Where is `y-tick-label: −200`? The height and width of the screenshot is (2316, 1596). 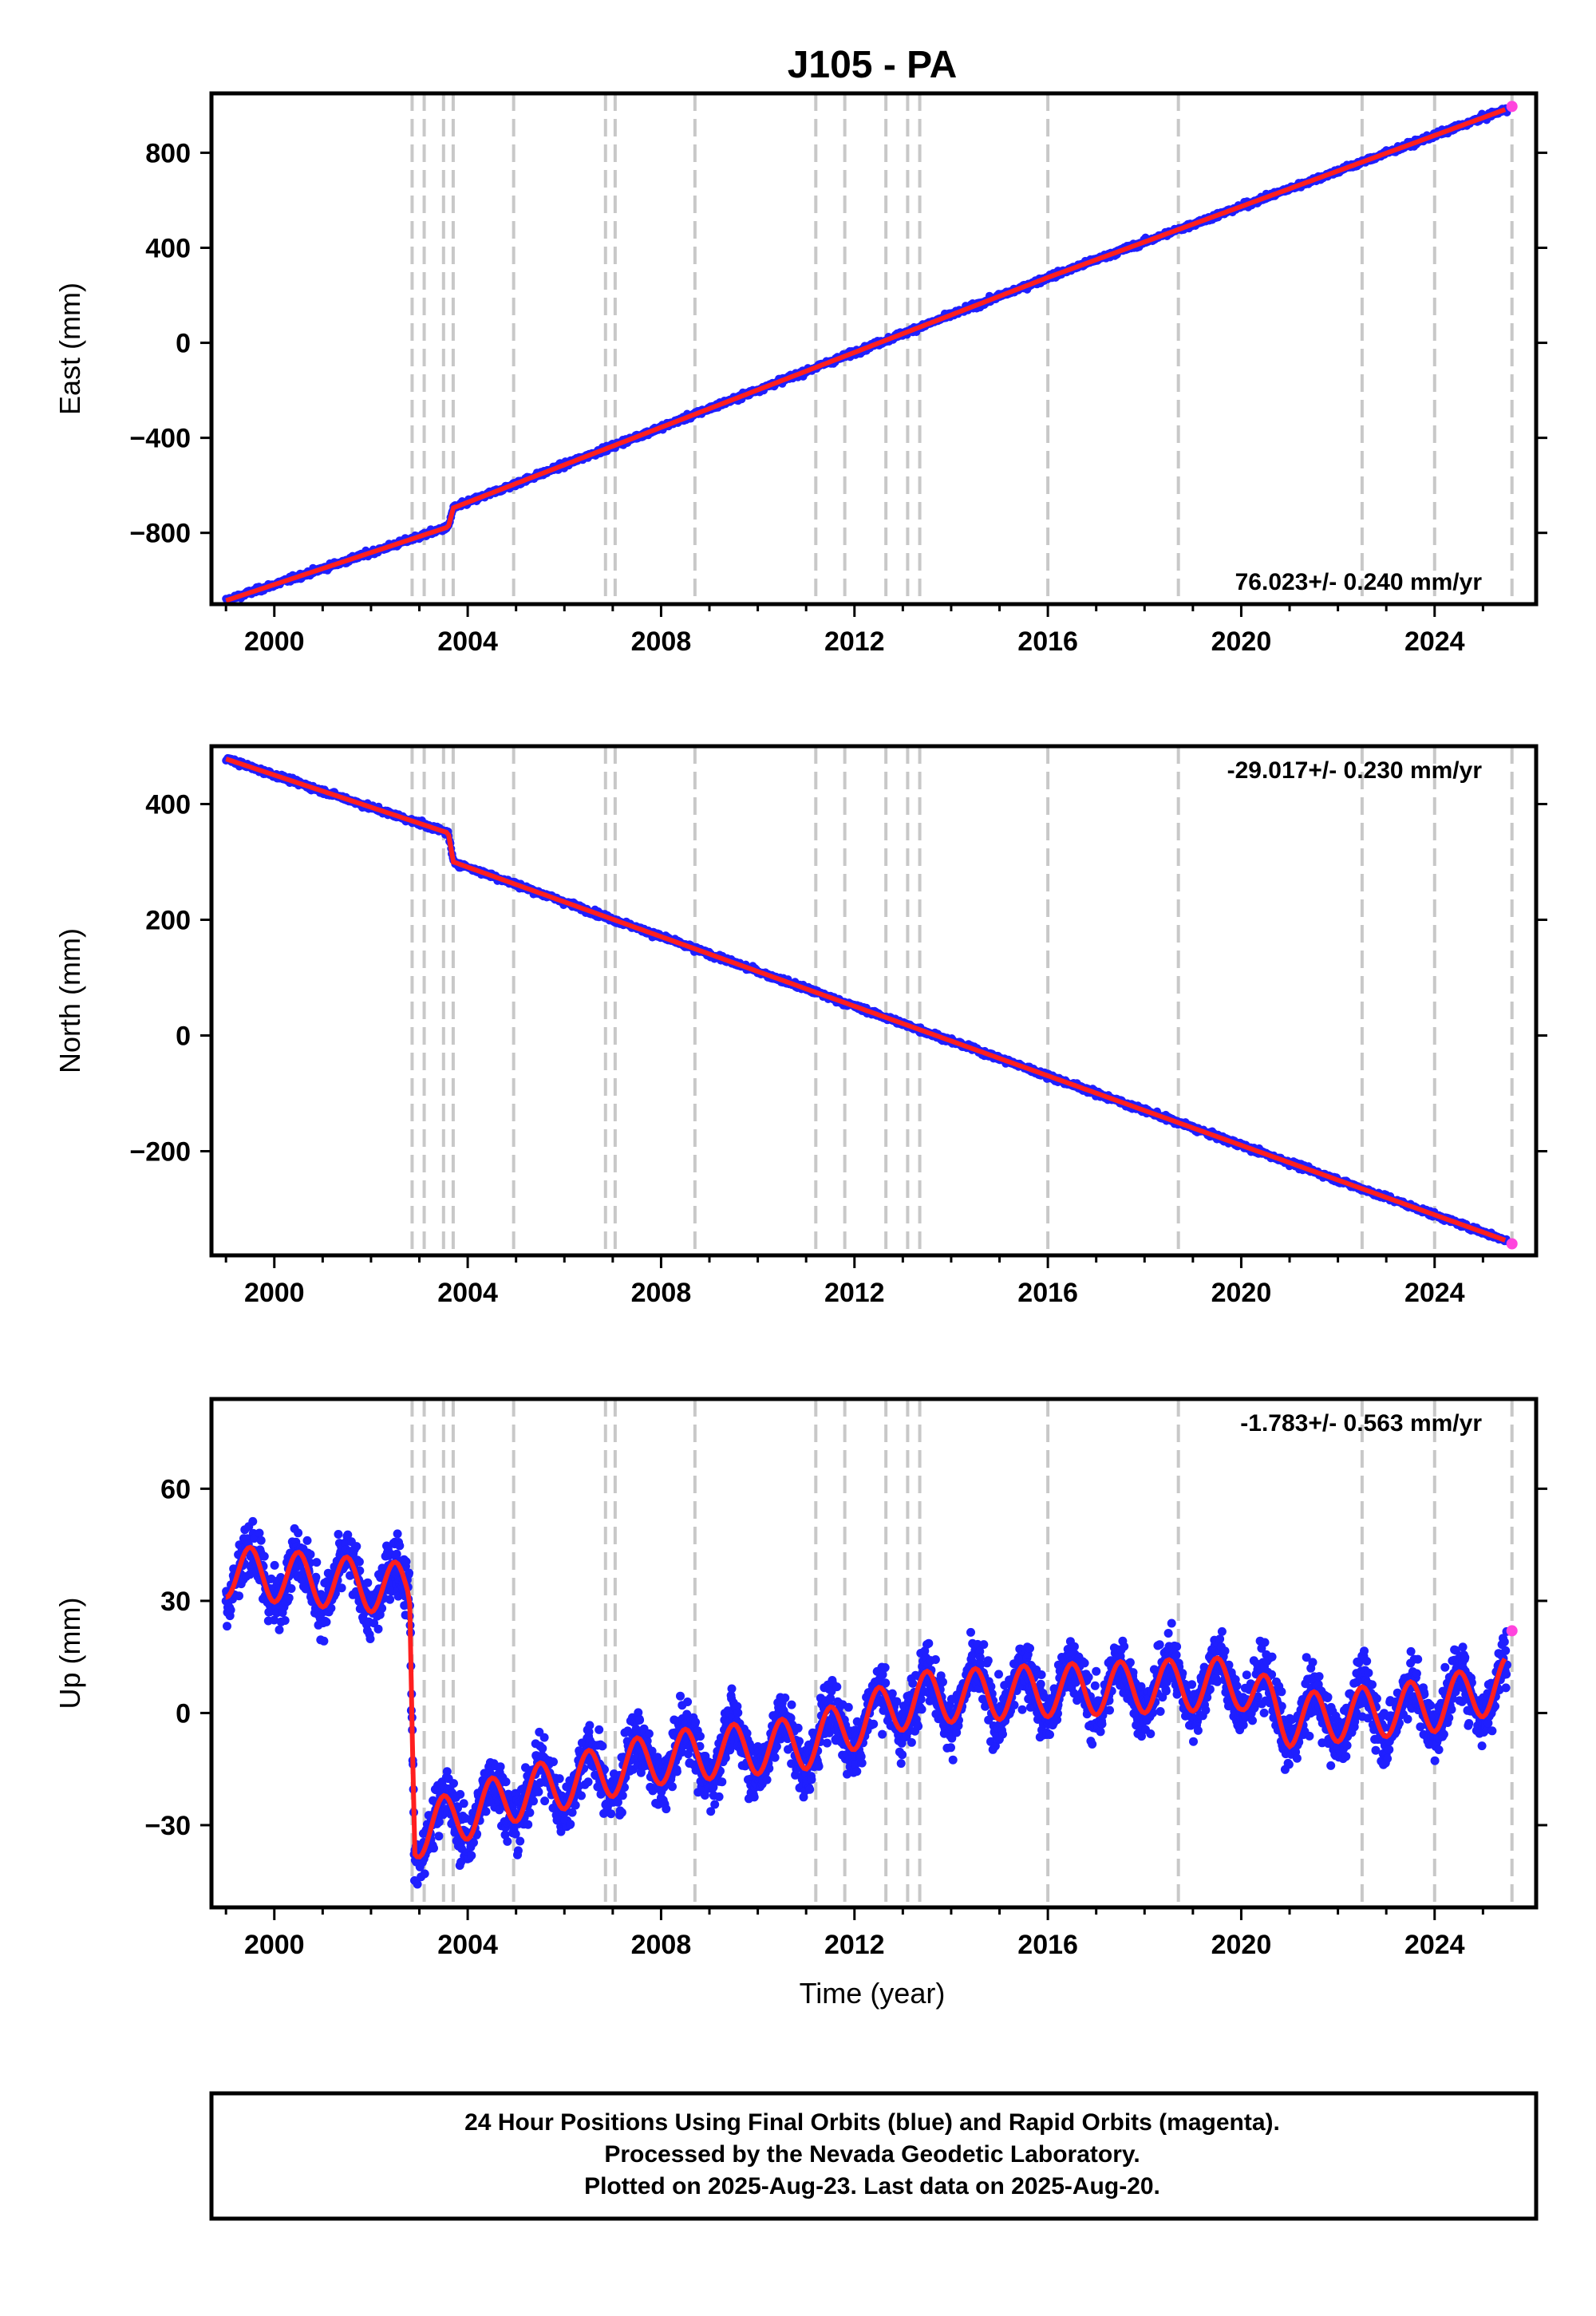 y-tick-label: −200 is located at coordinates (160, 1152).